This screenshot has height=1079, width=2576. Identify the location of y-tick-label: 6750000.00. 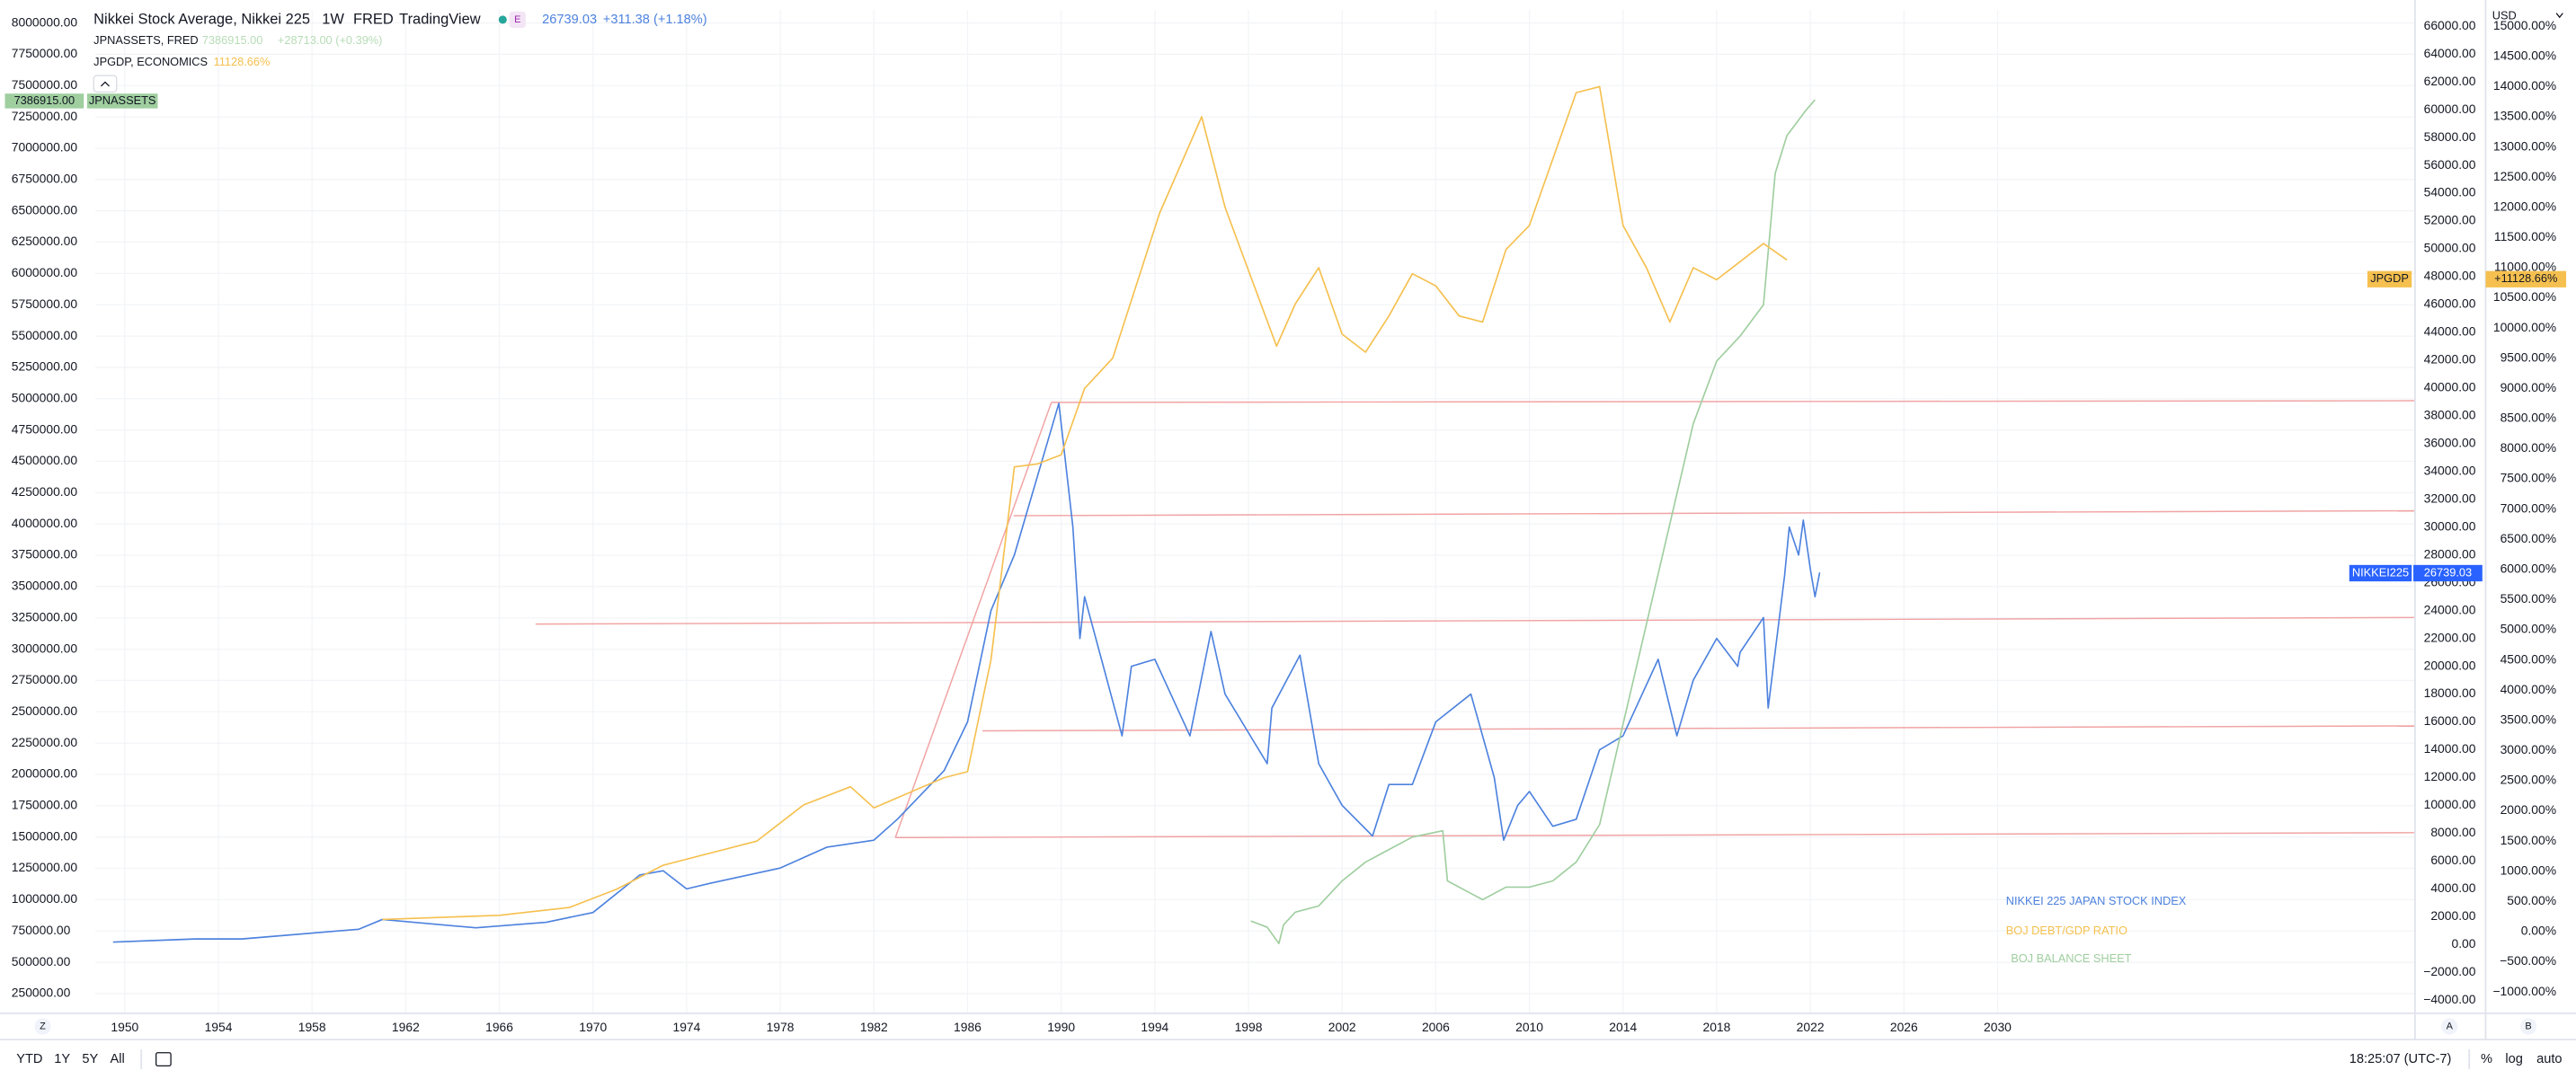
(45, 179).